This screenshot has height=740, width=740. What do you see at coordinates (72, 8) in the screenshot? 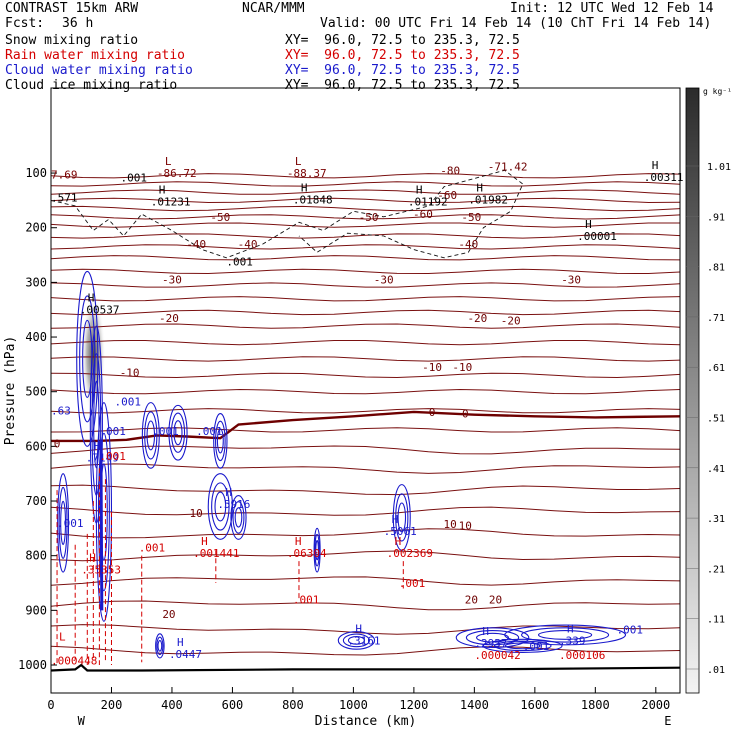
I see `model-title: CONTRAST 15km ARW` at bounding box center [72, 8].